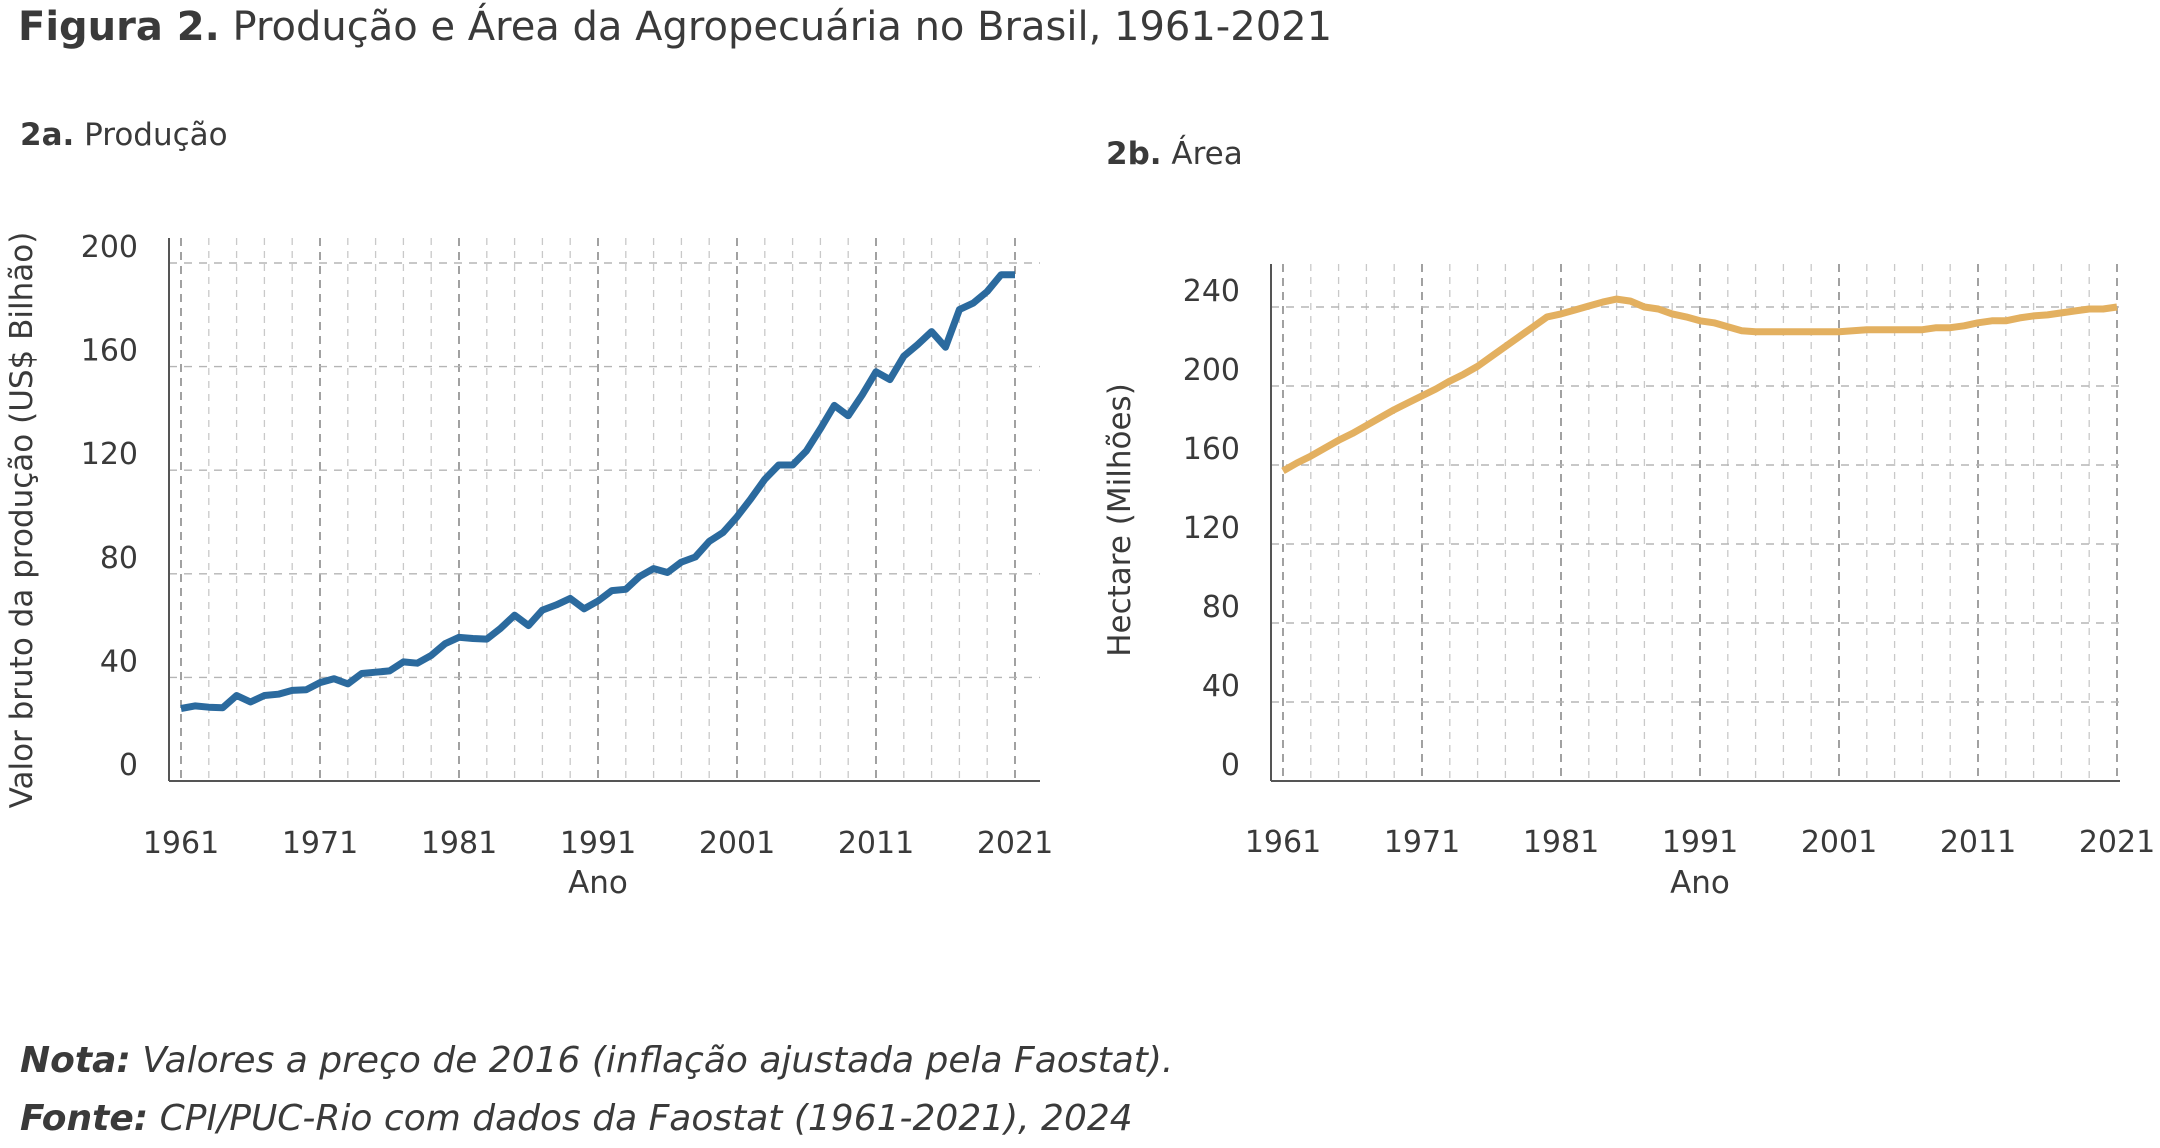  Describe the element at coordinates (75, 1060) in the screenshot. I see `note-label: Nota:` at that location.